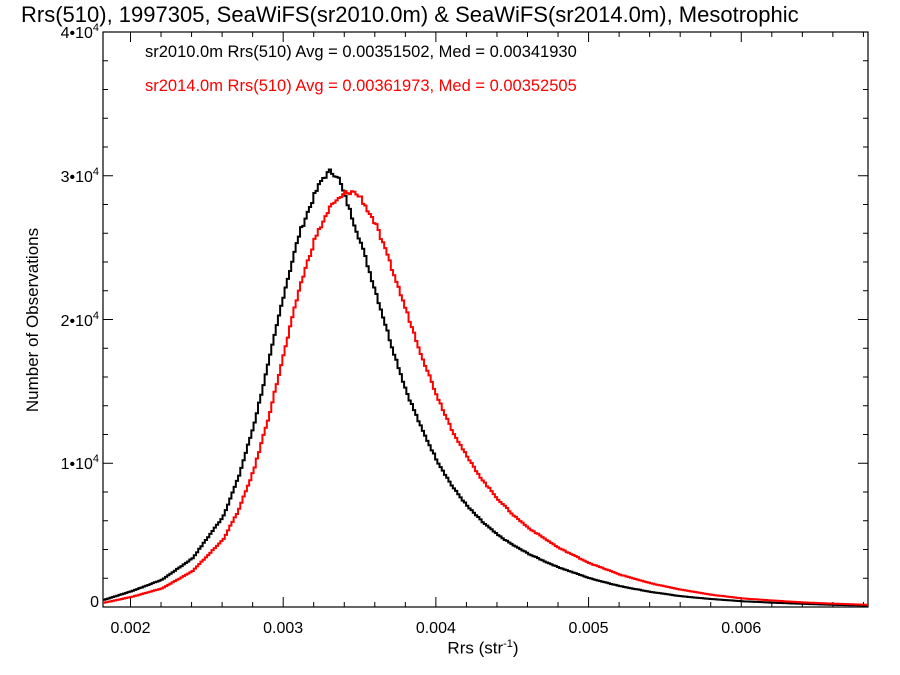 The height and width of the screenshot is (675, 900). I want to click on x-axis-label-text: Rrs (str, so click(475, 648).